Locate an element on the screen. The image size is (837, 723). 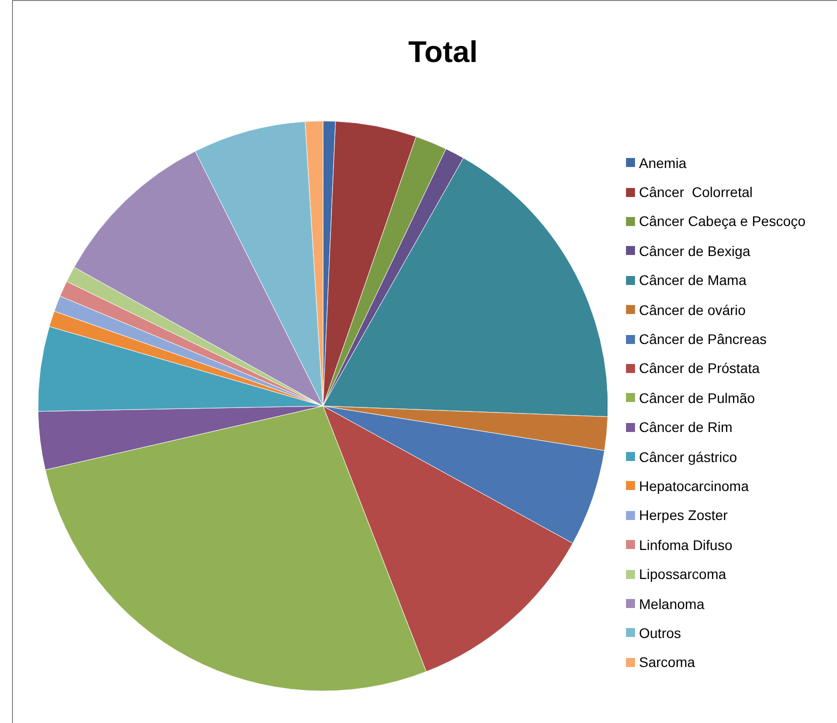
legend-label: Câncer gástrico is located at coordinates (688, 456).